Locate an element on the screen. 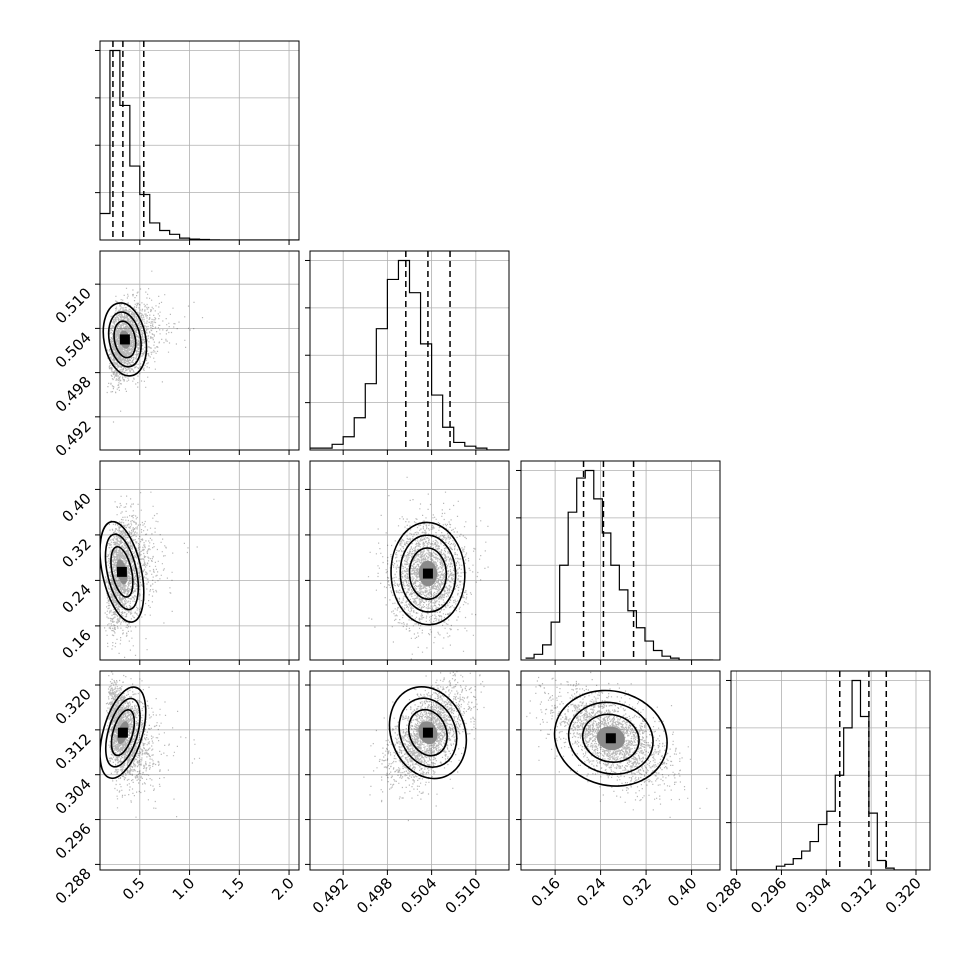 This screenshot has height=970, width=970. xtick-label-1-3: 0.510 is located at coordinates (463, 895).